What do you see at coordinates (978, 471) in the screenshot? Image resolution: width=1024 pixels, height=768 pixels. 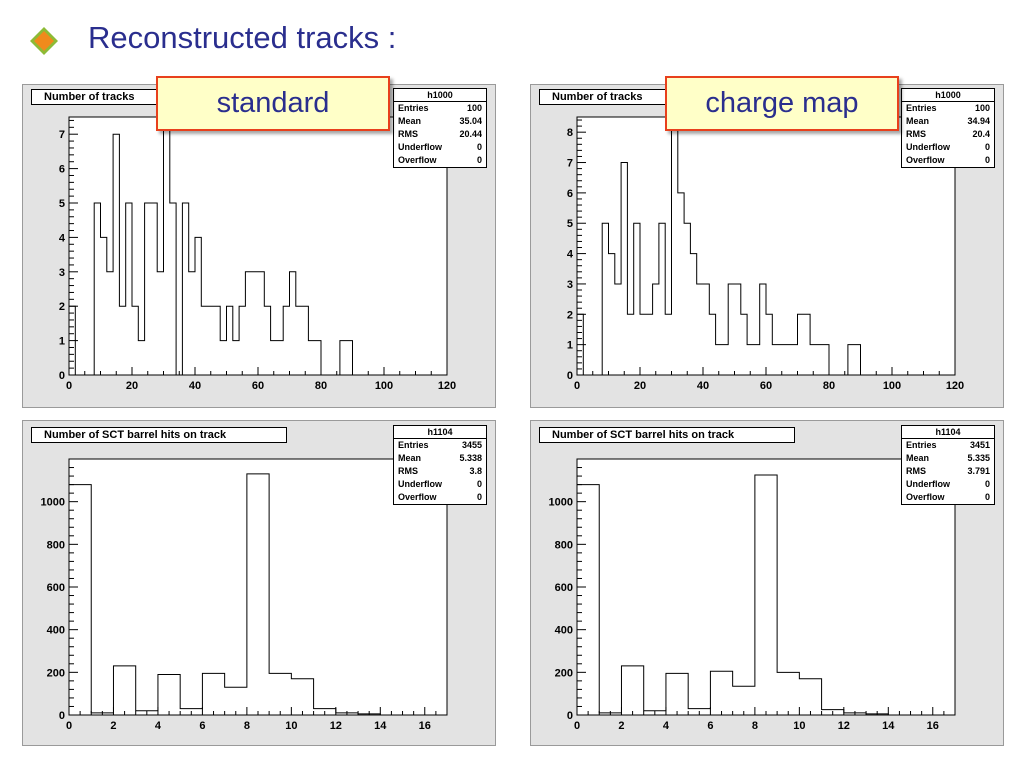 I see `stats-value: 3.791` at bounding box center [978, 471].